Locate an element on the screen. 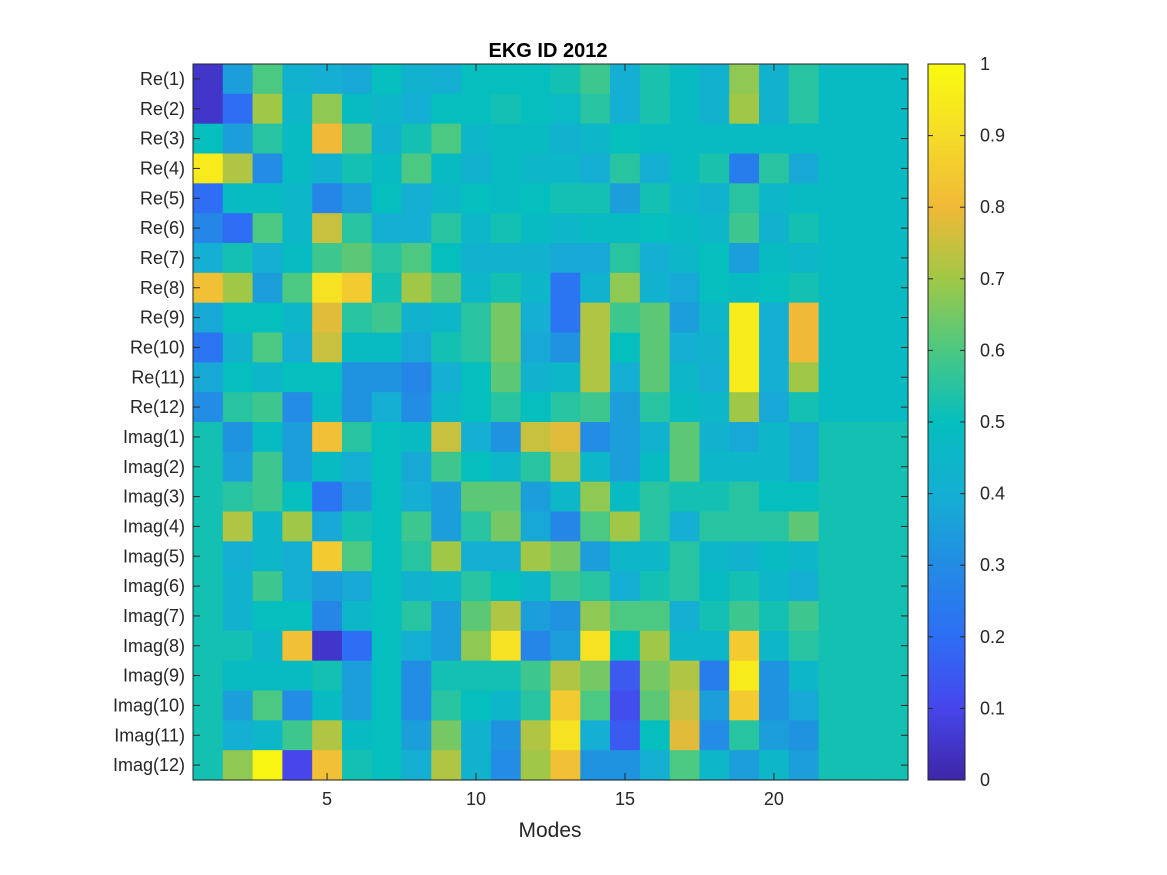 The width and height of the screenshot is (1167, 875). y-tick-label: Imag(6) is located at coordinates (154, 586).